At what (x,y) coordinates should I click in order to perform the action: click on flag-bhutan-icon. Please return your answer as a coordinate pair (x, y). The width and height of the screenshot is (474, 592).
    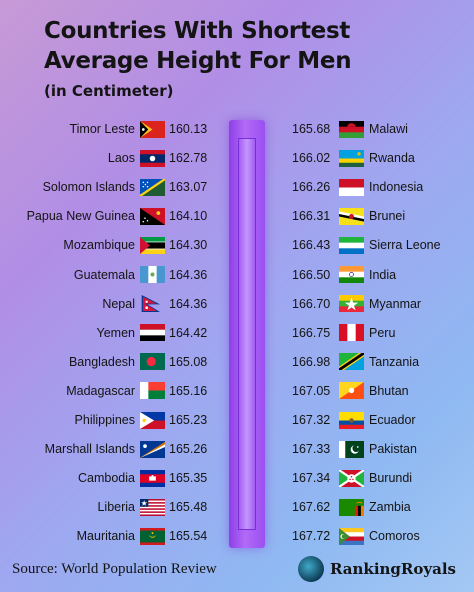
    Looking at the image, I should click on (351, 391).